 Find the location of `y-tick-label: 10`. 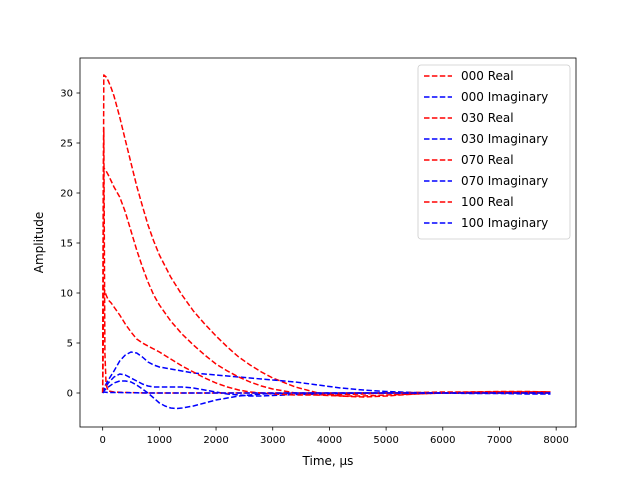

y-tick-label: 10 is located at coordinates (66, 294).